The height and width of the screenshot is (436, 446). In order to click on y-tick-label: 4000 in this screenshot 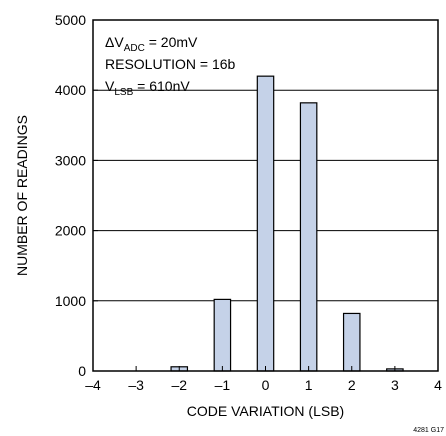, I will do `click(70, 90)`.